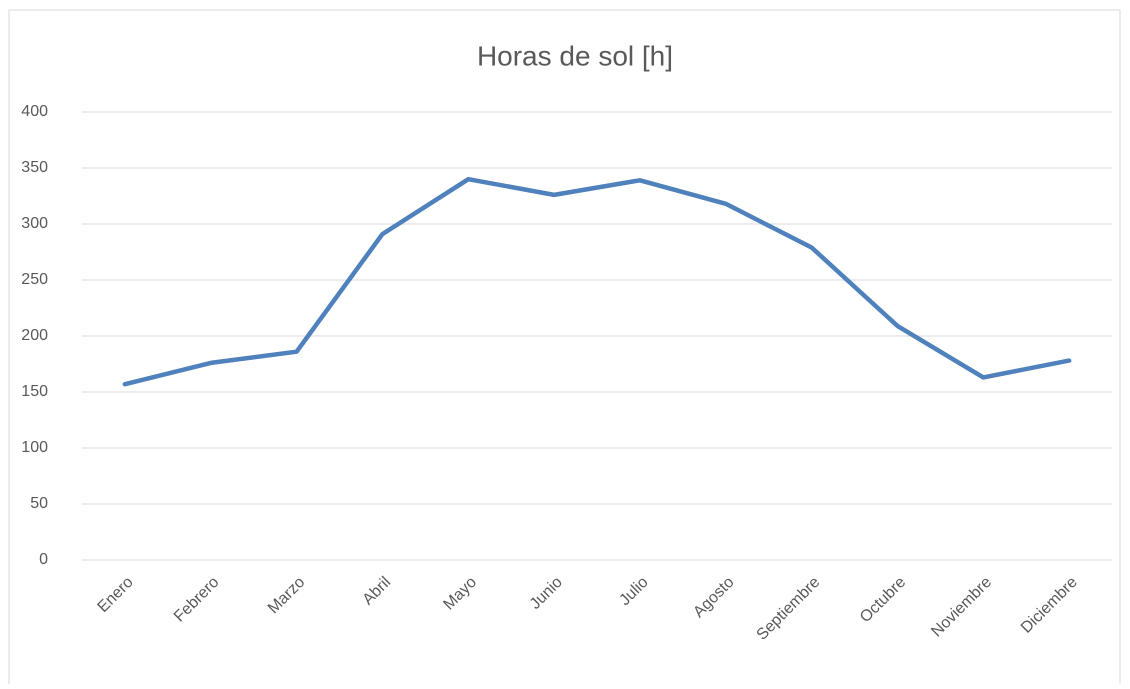 This screenshot has width=1130, height=689. I want to click on y-tick-label: 50, so click(39, 503).